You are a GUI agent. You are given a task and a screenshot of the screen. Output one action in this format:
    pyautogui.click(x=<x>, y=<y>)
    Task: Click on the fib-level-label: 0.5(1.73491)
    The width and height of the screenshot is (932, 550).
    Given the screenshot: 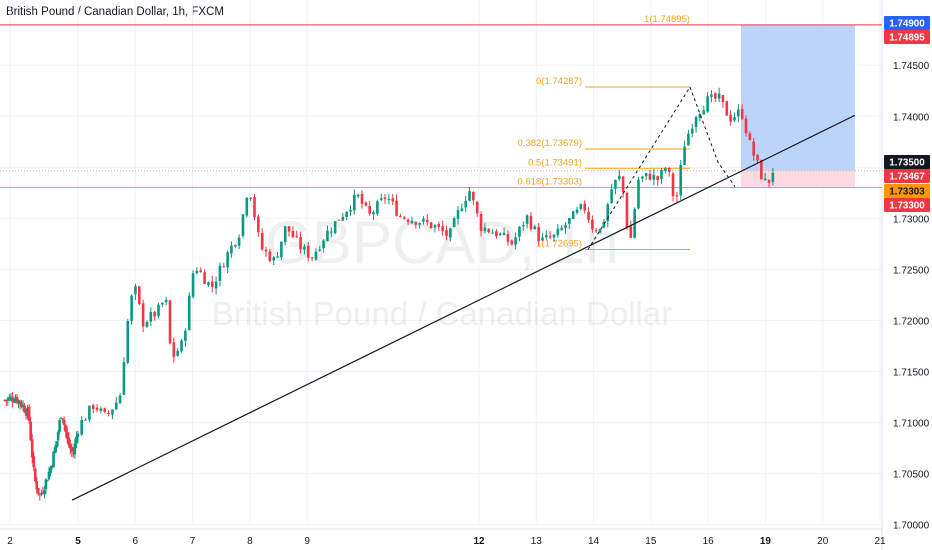 What is the action you would take?
    pyautogui.click(x=555, y=162)
    